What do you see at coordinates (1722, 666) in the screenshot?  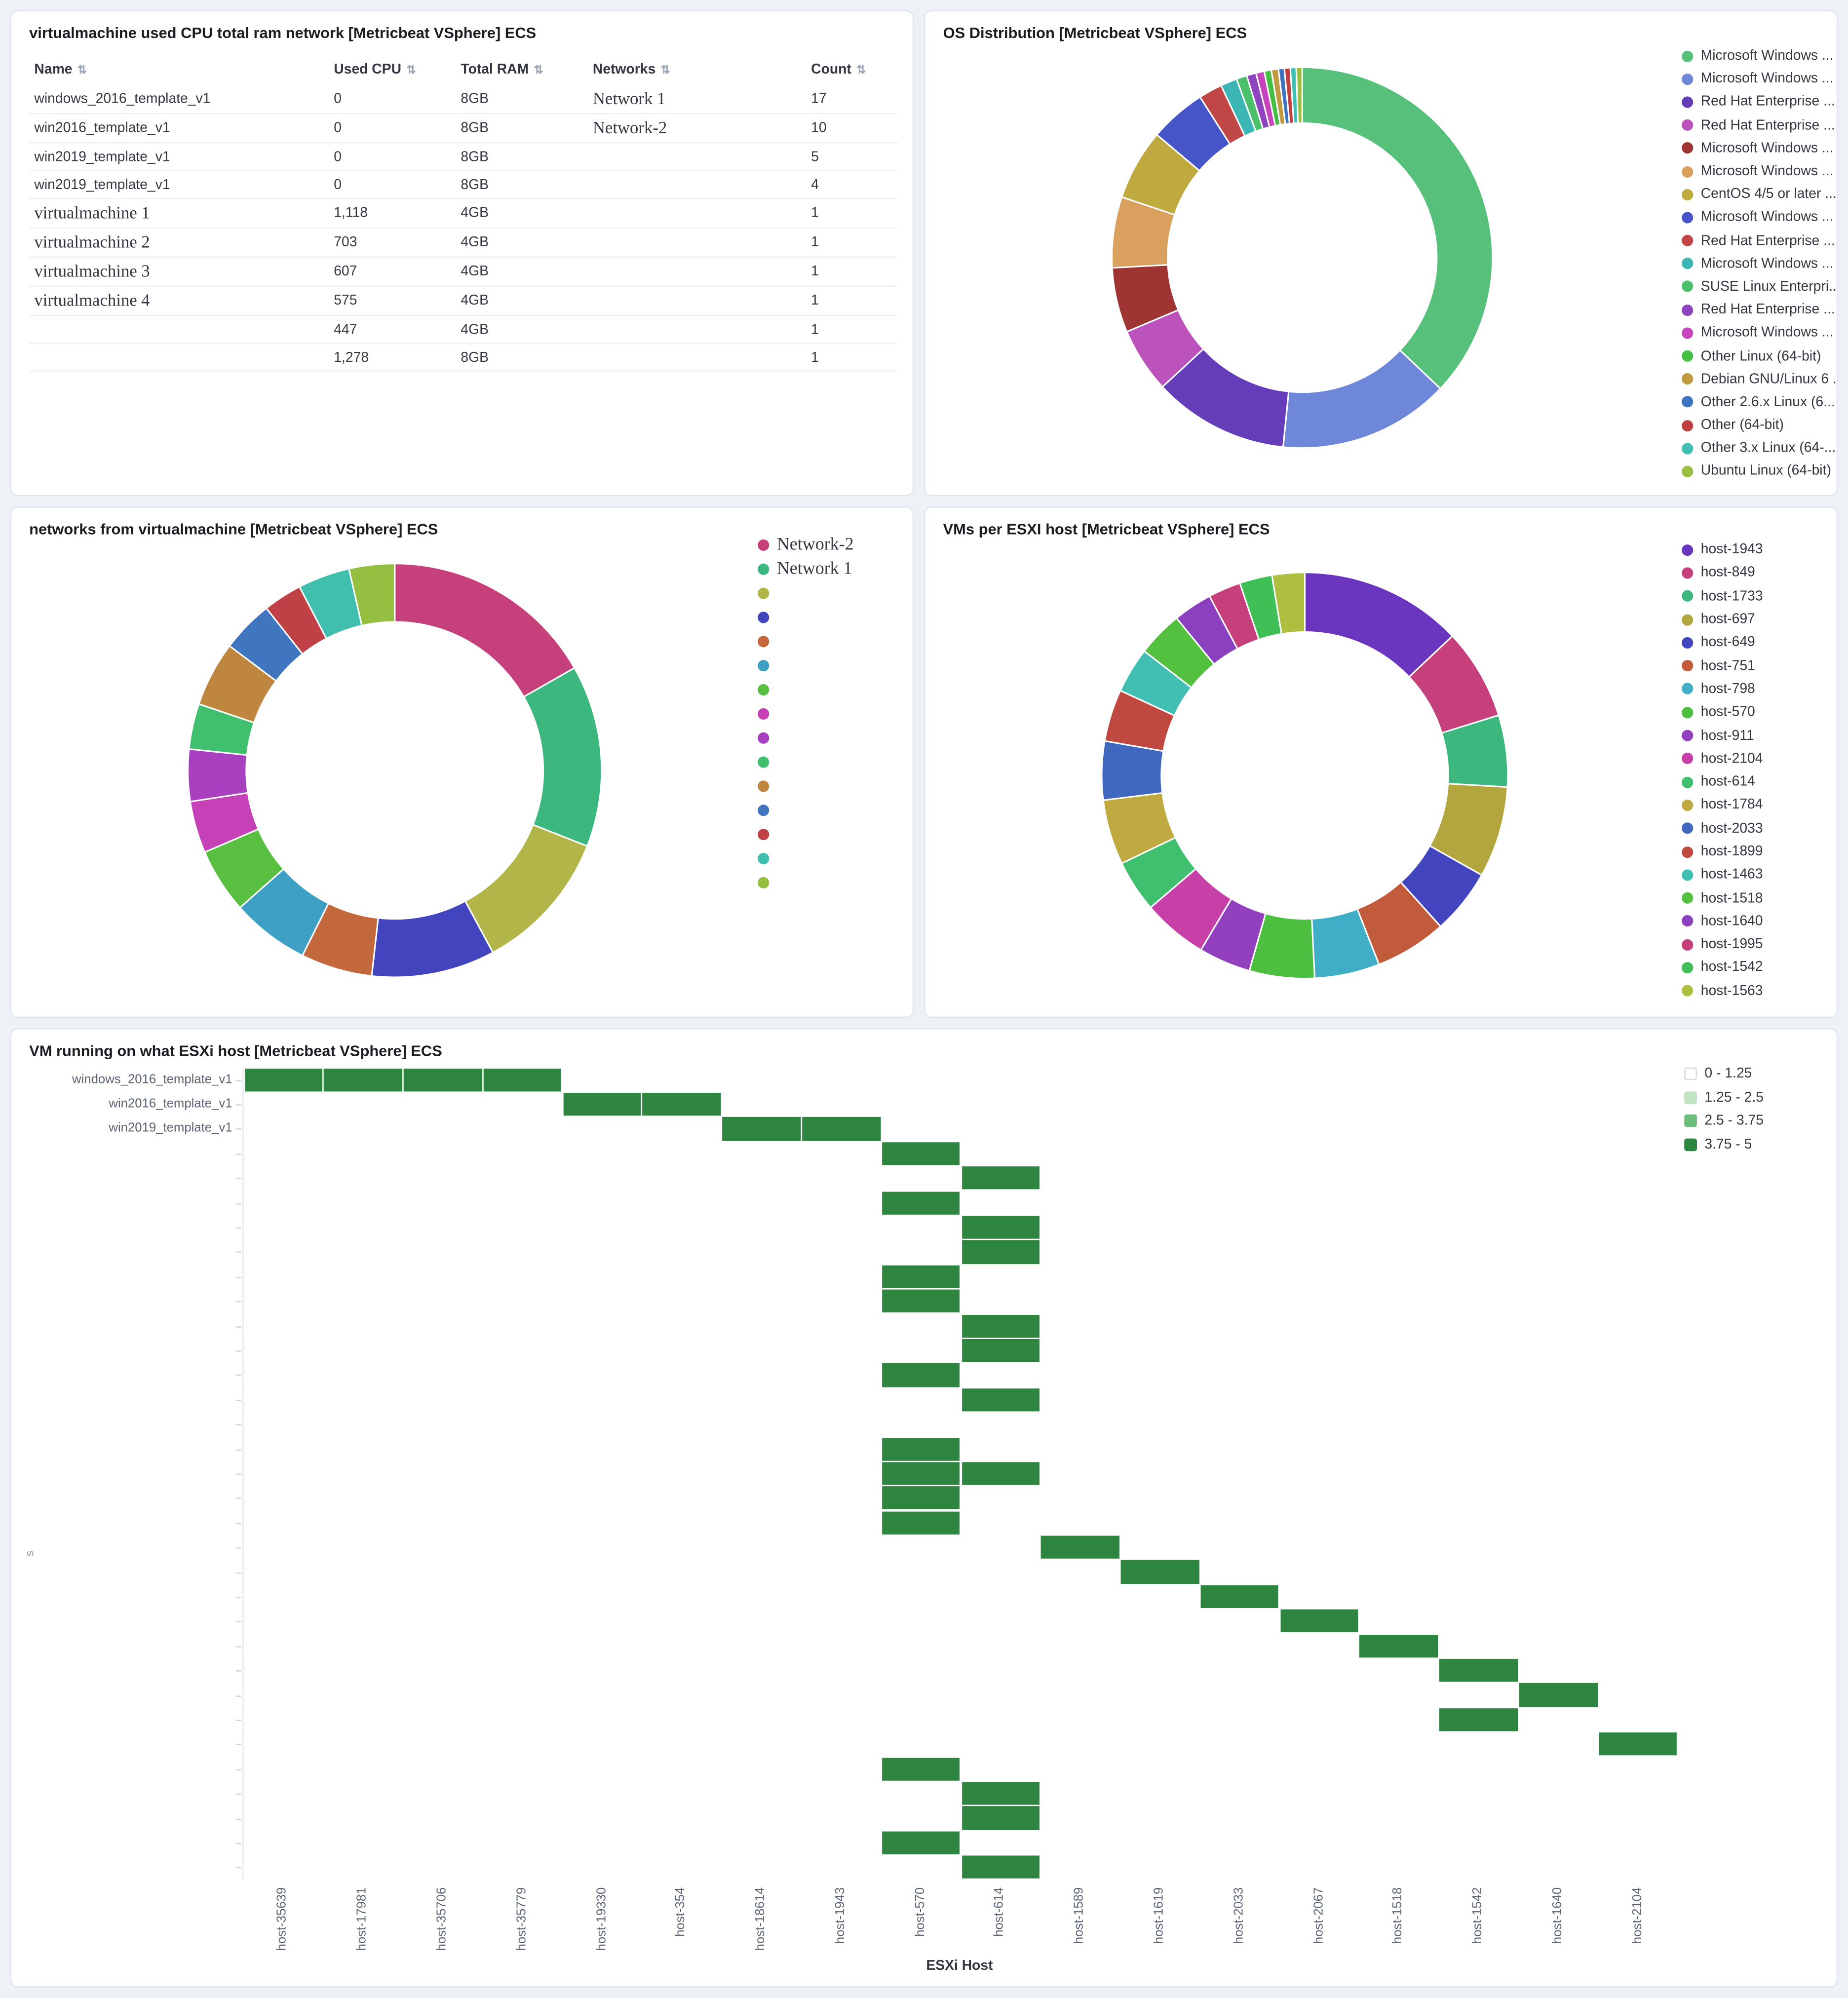 I see `legend-item: host-751` at bounding box center [1722, 666].